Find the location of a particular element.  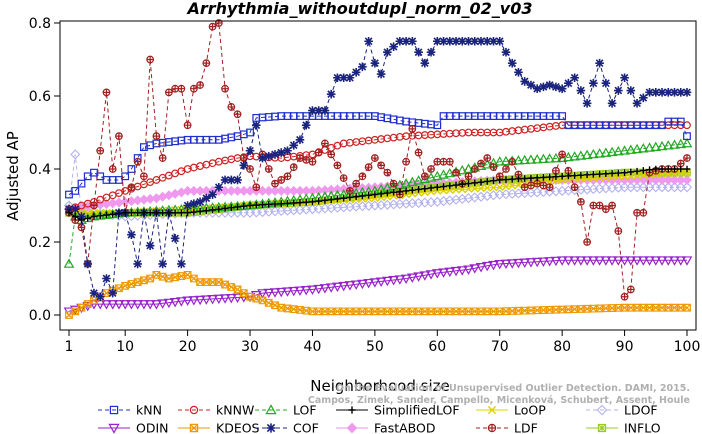

legend-item-fastabod: FastABOD is located at coordinates (386, 427).